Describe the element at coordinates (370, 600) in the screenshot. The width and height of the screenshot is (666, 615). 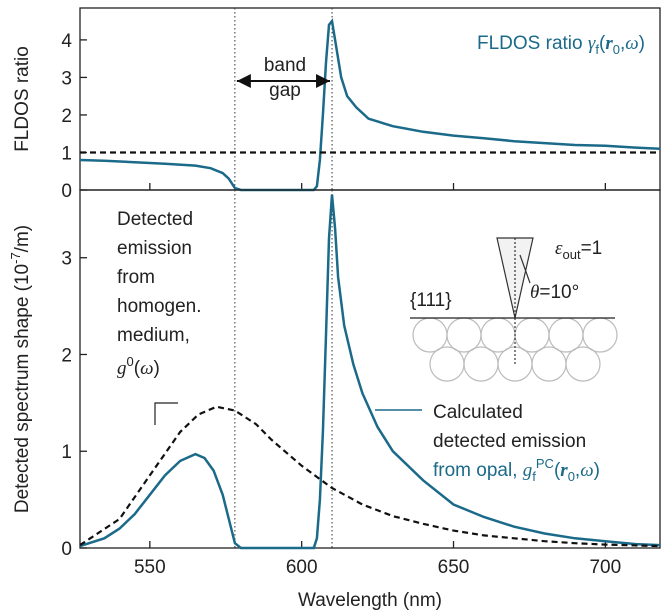
I see `x-axis-label: Wavelength (nm)` at that location.